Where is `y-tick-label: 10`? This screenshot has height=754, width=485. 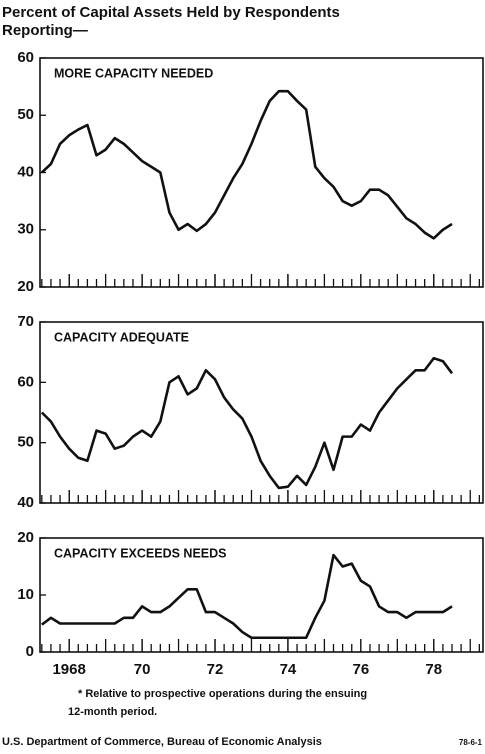 y-tick-label: 10 is located at coordinates (25, 594).